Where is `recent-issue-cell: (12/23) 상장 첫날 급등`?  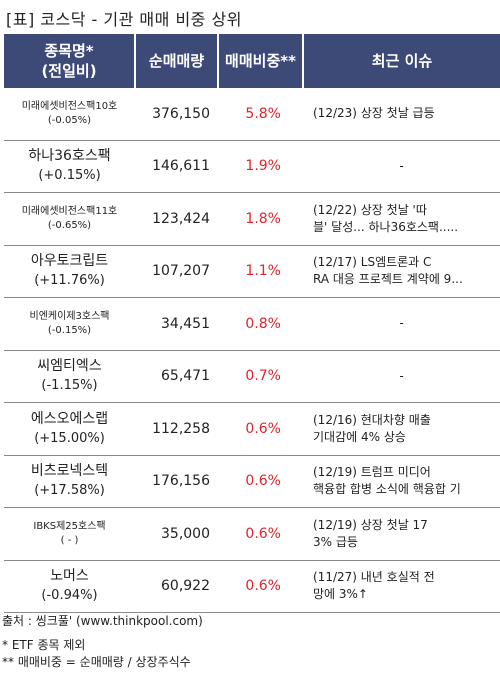
recent-issue-cell: (12/23) 상장 첫날 급등 is located at coordinates (401, 114).